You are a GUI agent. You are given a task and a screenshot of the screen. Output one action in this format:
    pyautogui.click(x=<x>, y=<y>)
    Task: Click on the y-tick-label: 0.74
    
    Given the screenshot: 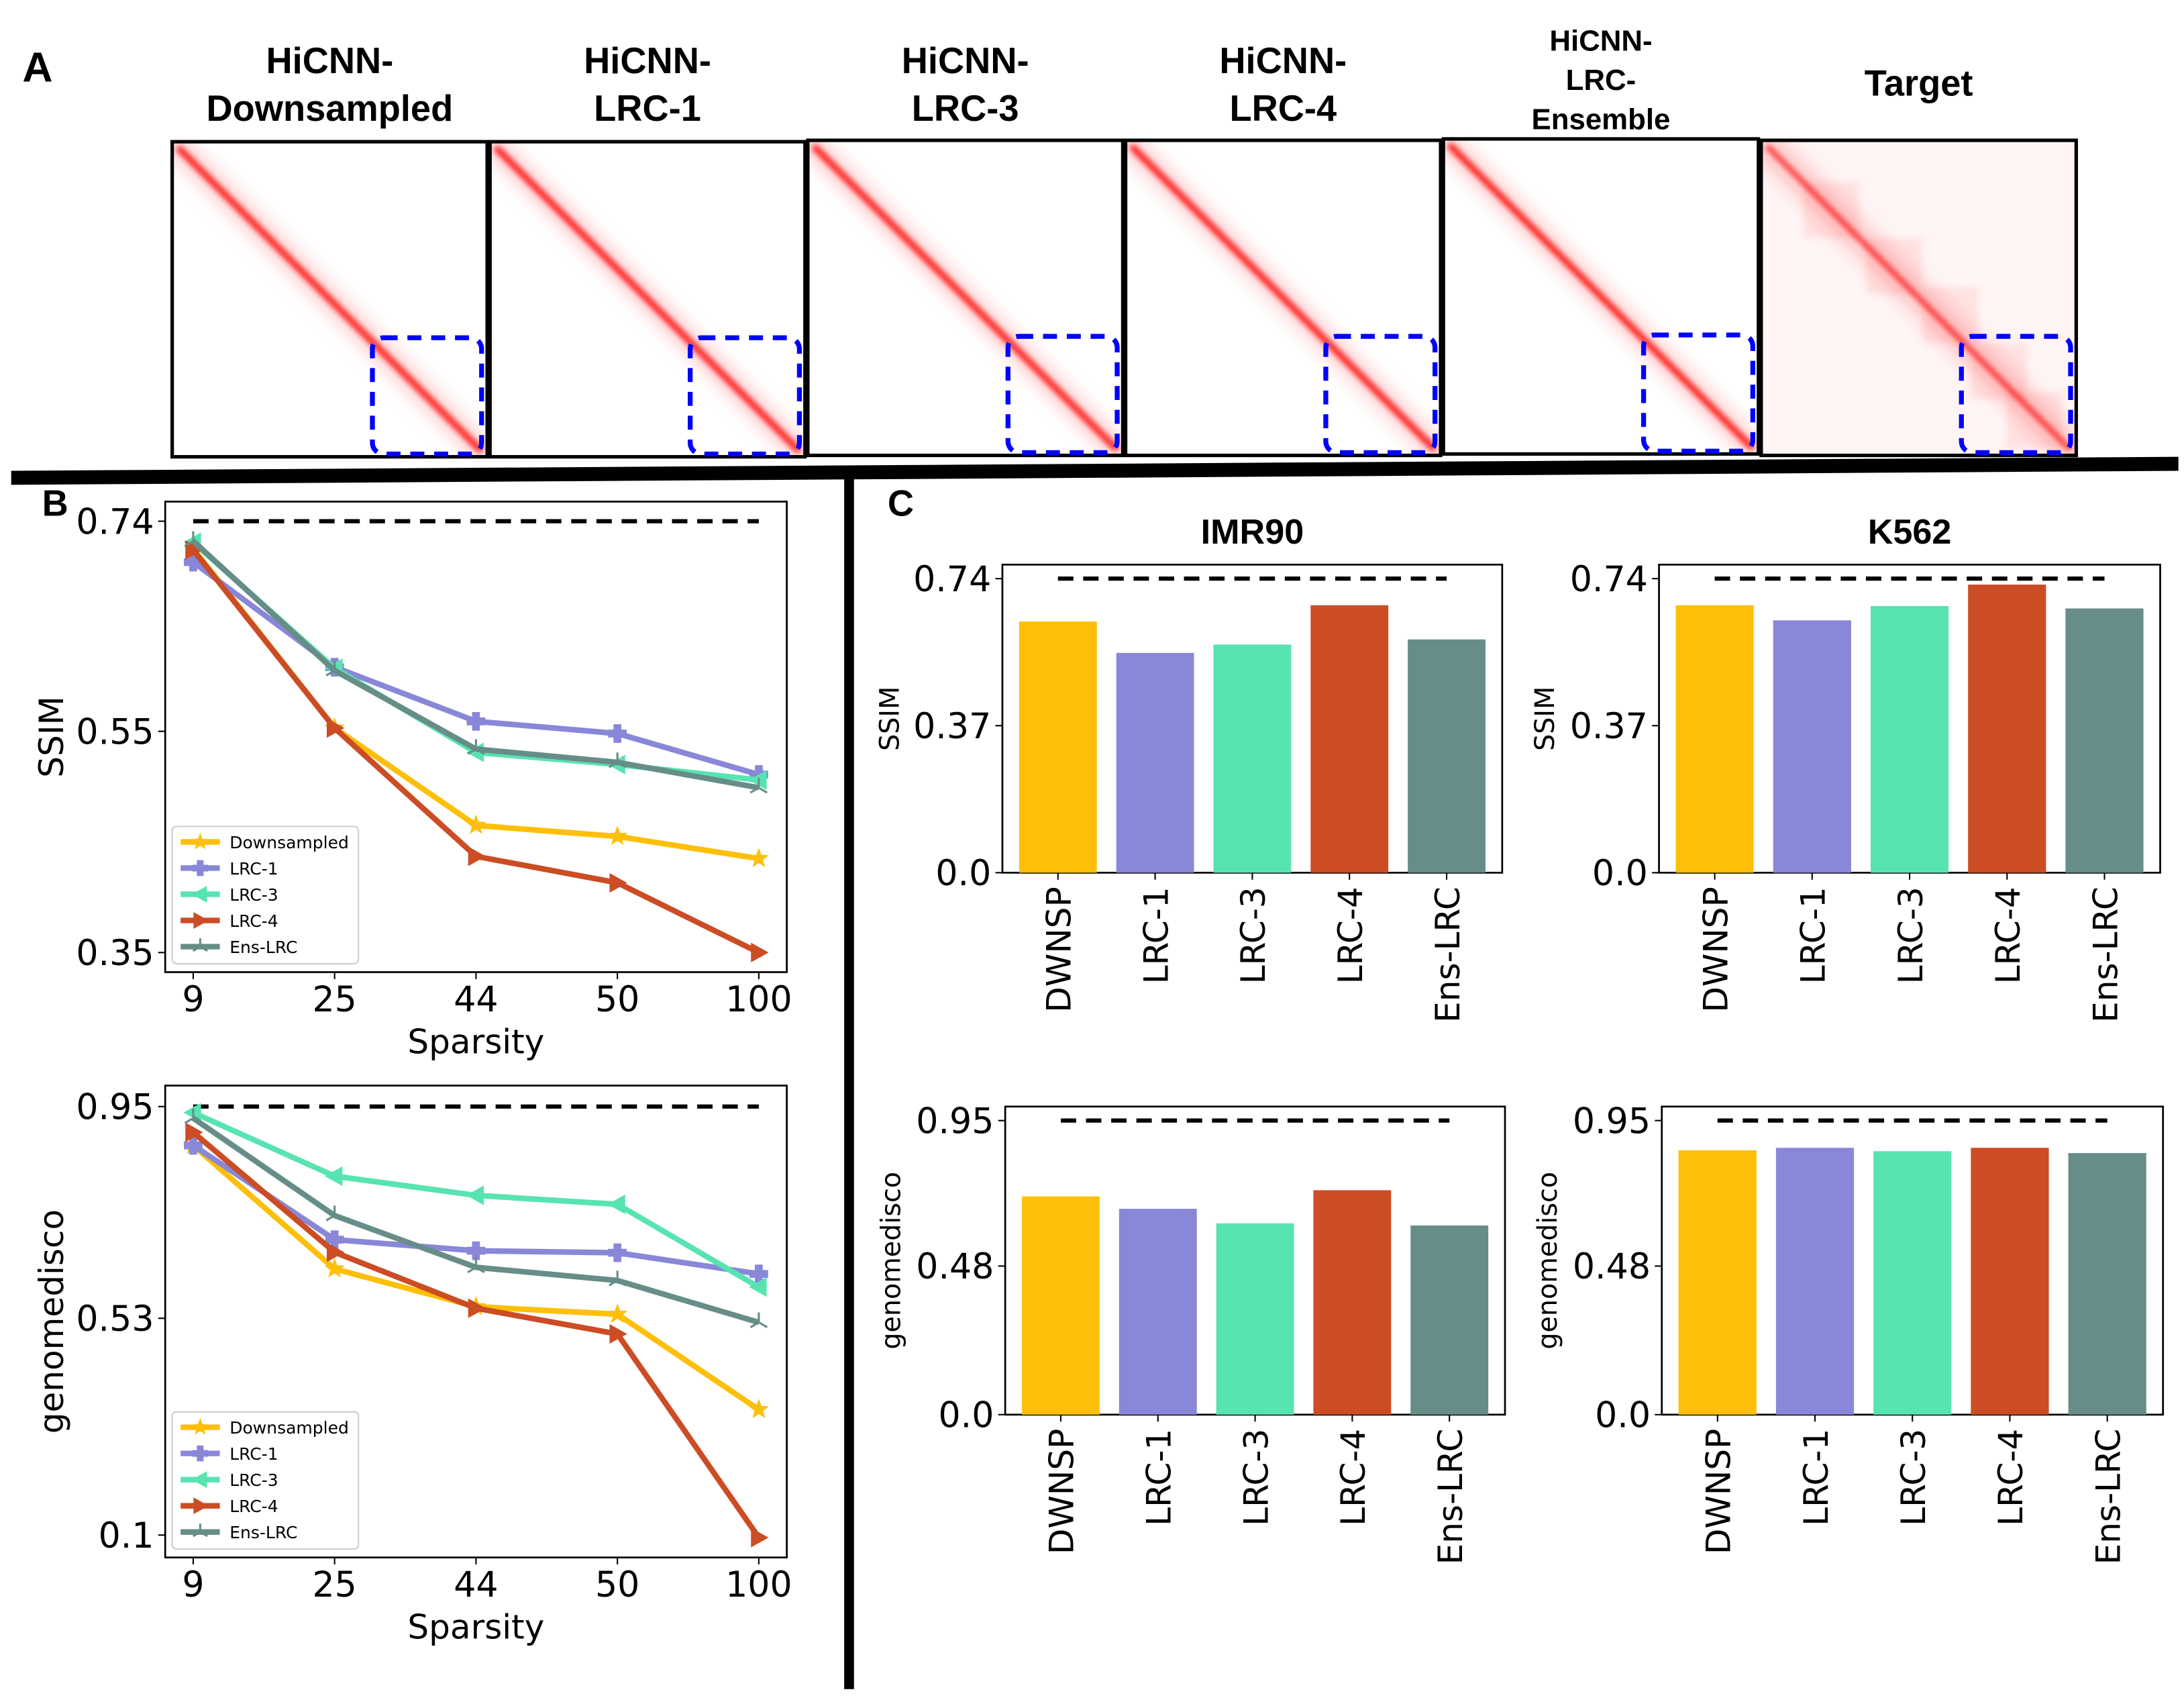 What is the action you would take?
    pyautogui.click(x=1609, y=580)
    